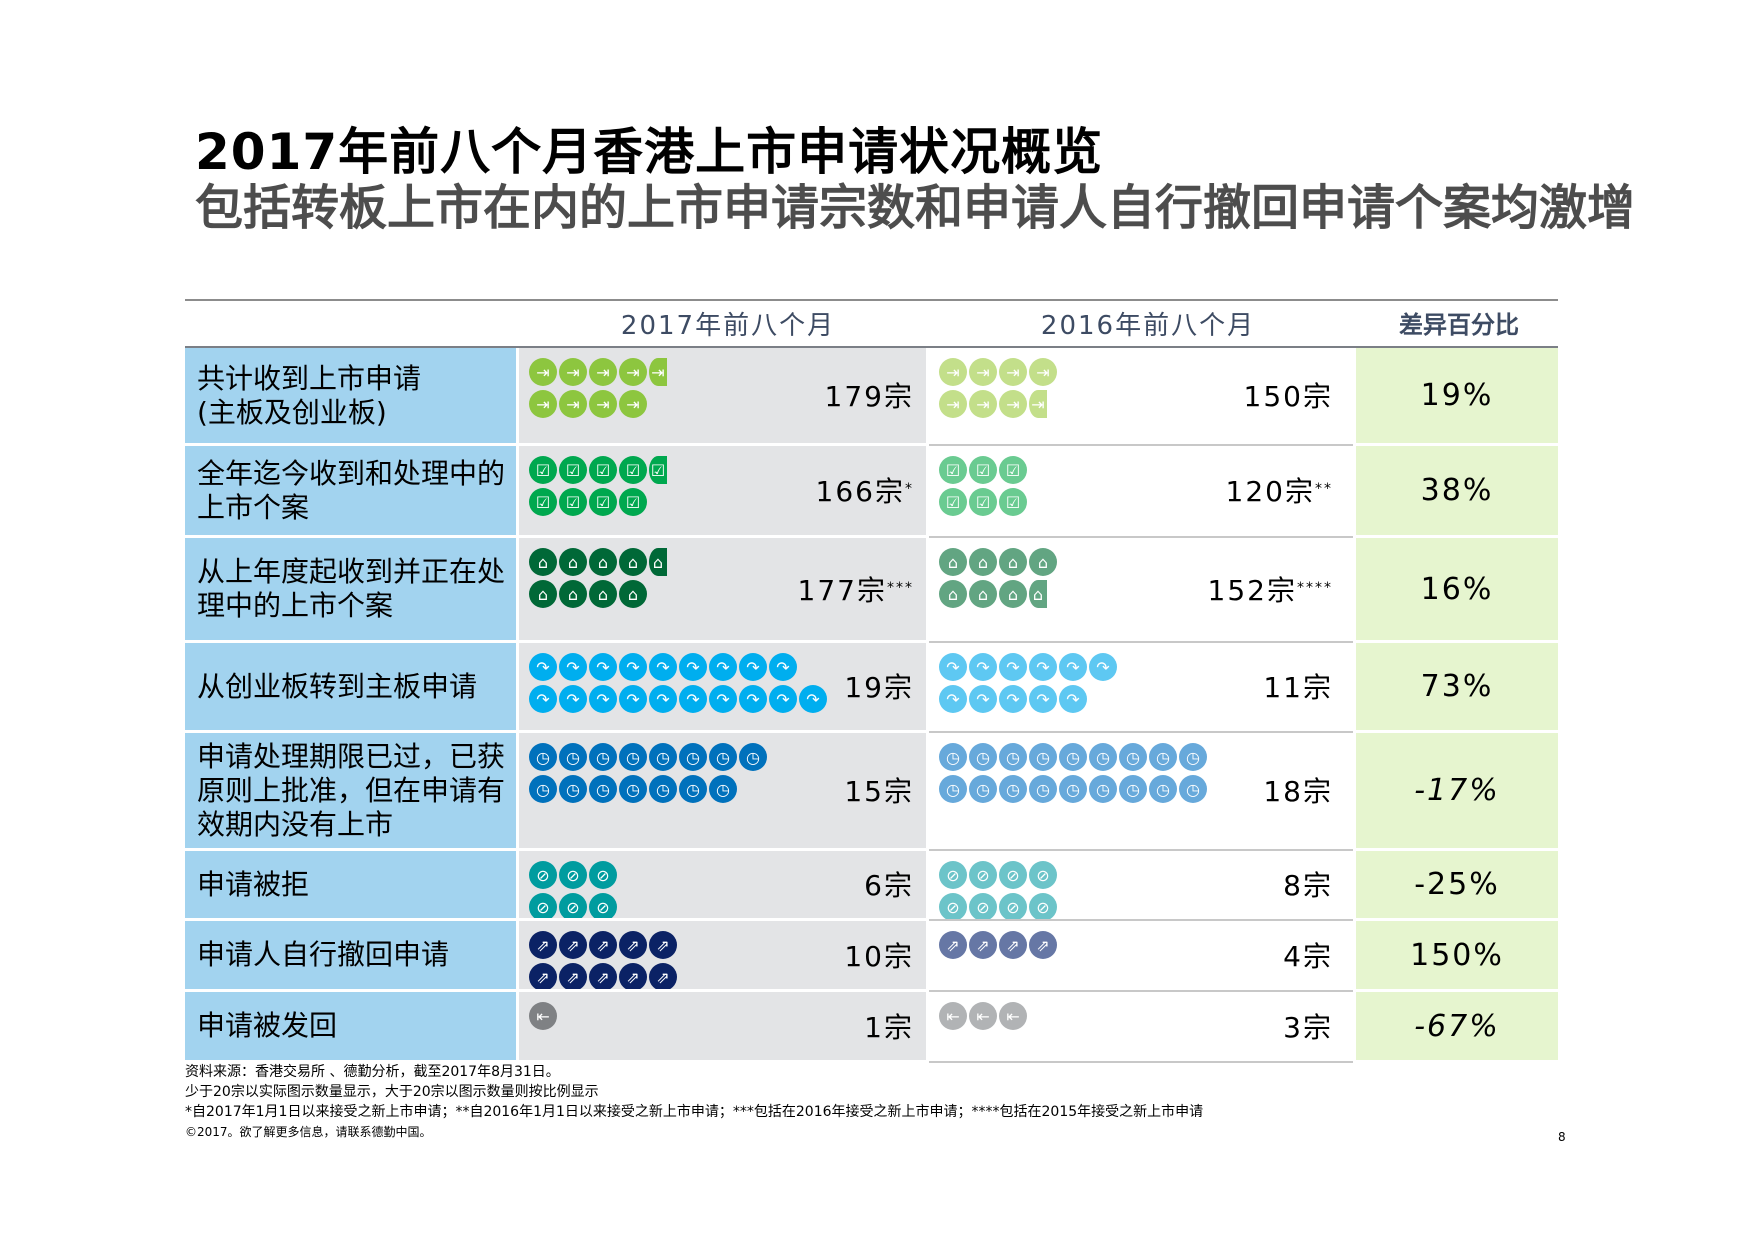  I want to click on icon-row: ⇤ ⇤ ⇤, so click(984, 1018).